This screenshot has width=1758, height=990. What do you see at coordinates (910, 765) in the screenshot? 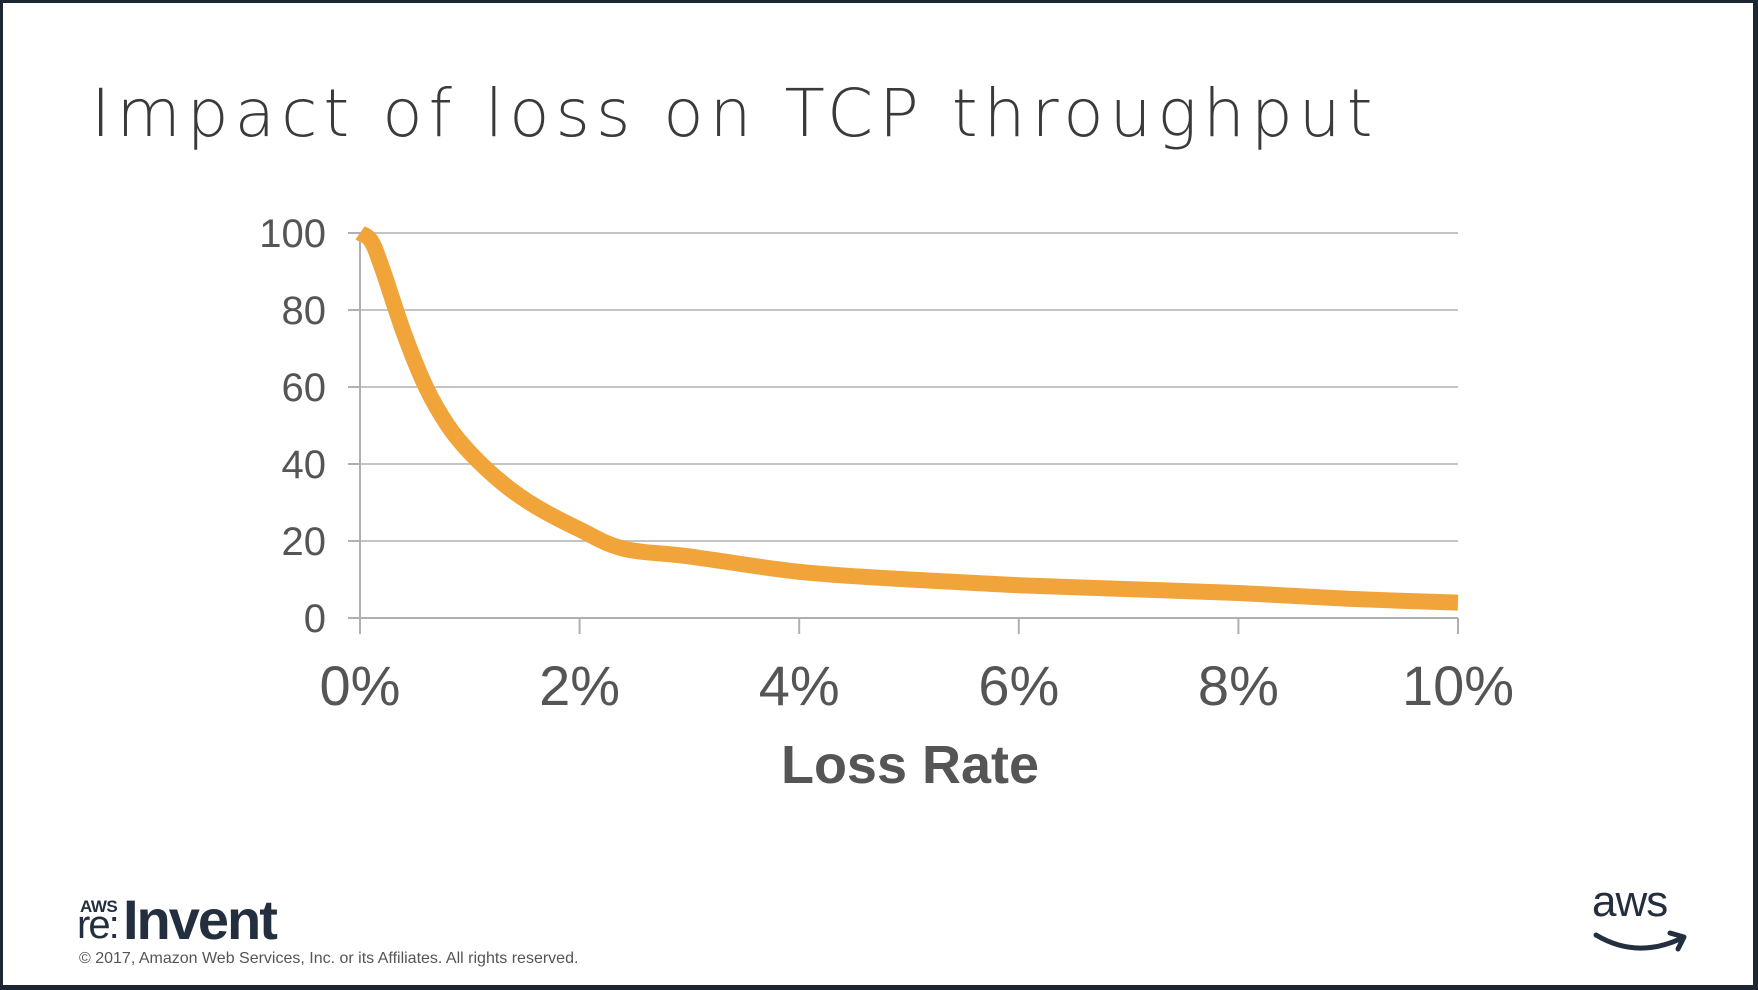
I see `x-axis-label: Loss Rate` at bounding box center [910, 765].